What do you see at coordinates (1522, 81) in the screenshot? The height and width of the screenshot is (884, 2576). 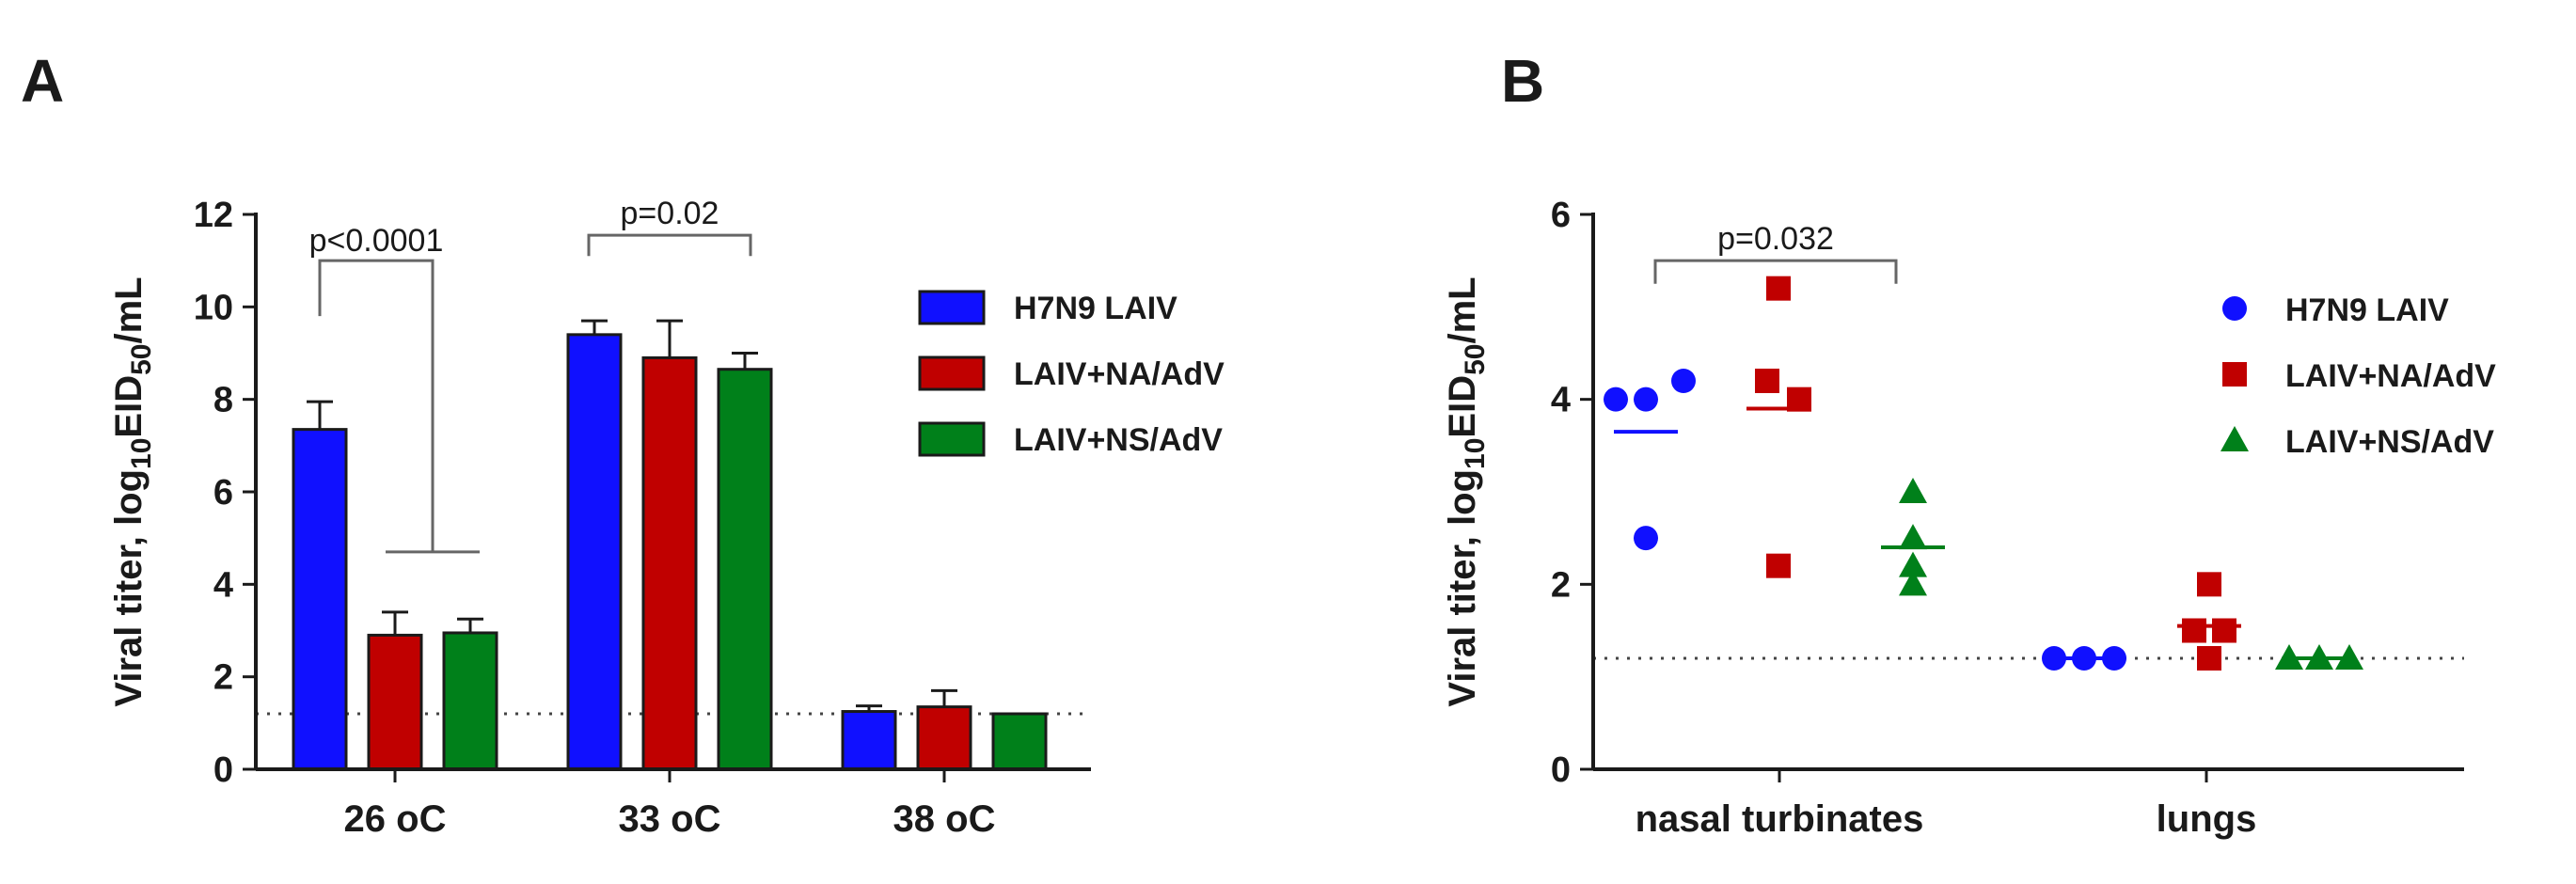 I see `panel-b-label: B` at bounding box center [1522, 81].